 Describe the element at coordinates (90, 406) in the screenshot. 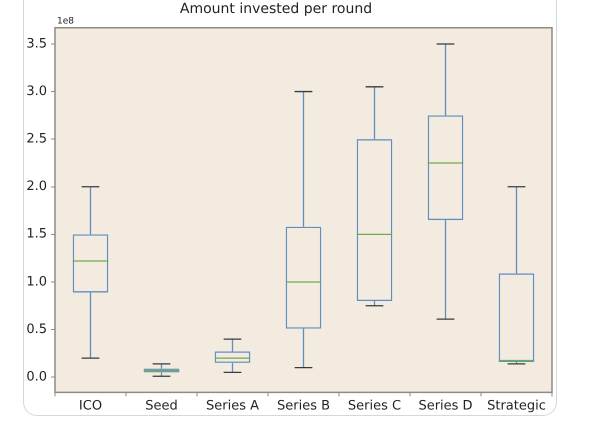

I see `x-tick-label: ICO` at that location.